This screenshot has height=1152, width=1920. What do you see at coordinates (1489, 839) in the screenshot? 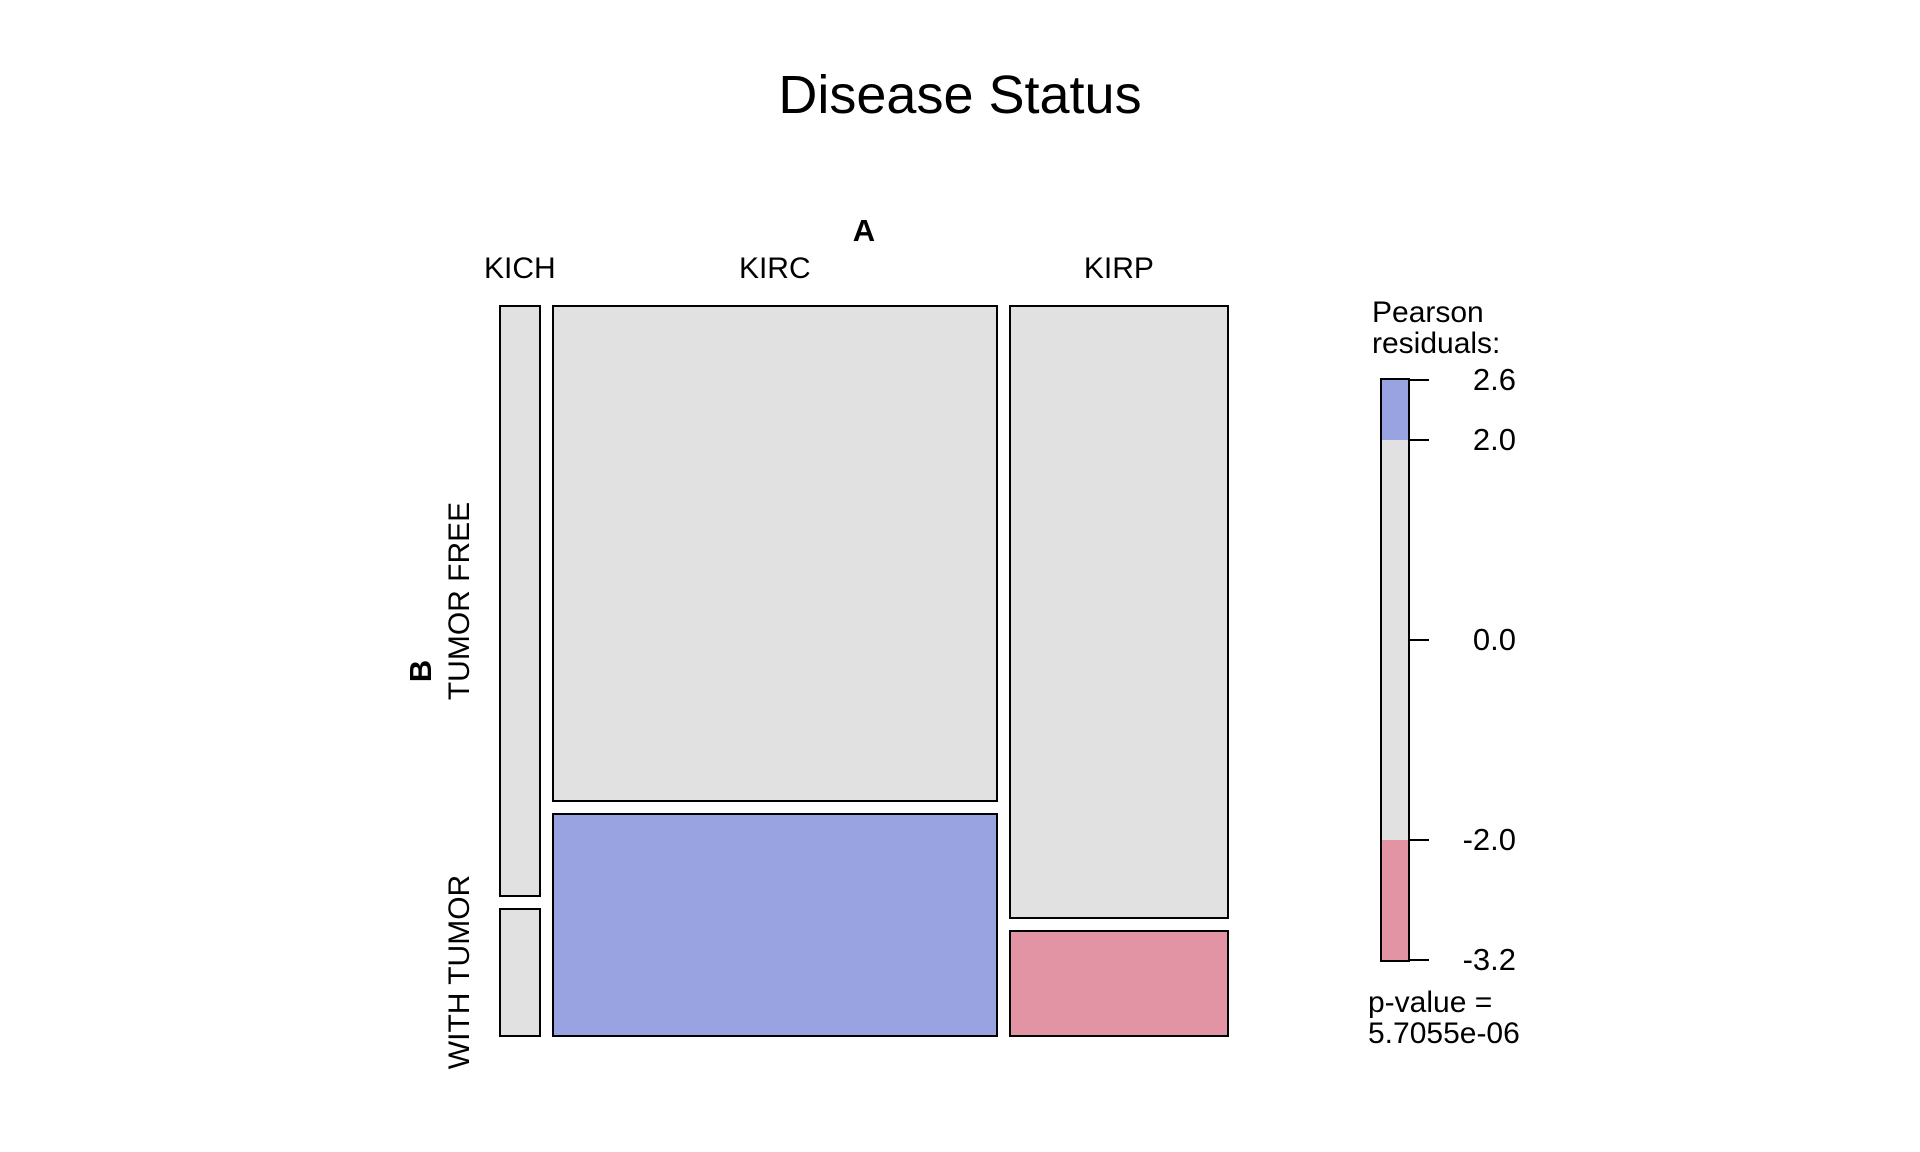
I see `legend-tick-label-3: -2.0` at bounding box center [1489, 839].